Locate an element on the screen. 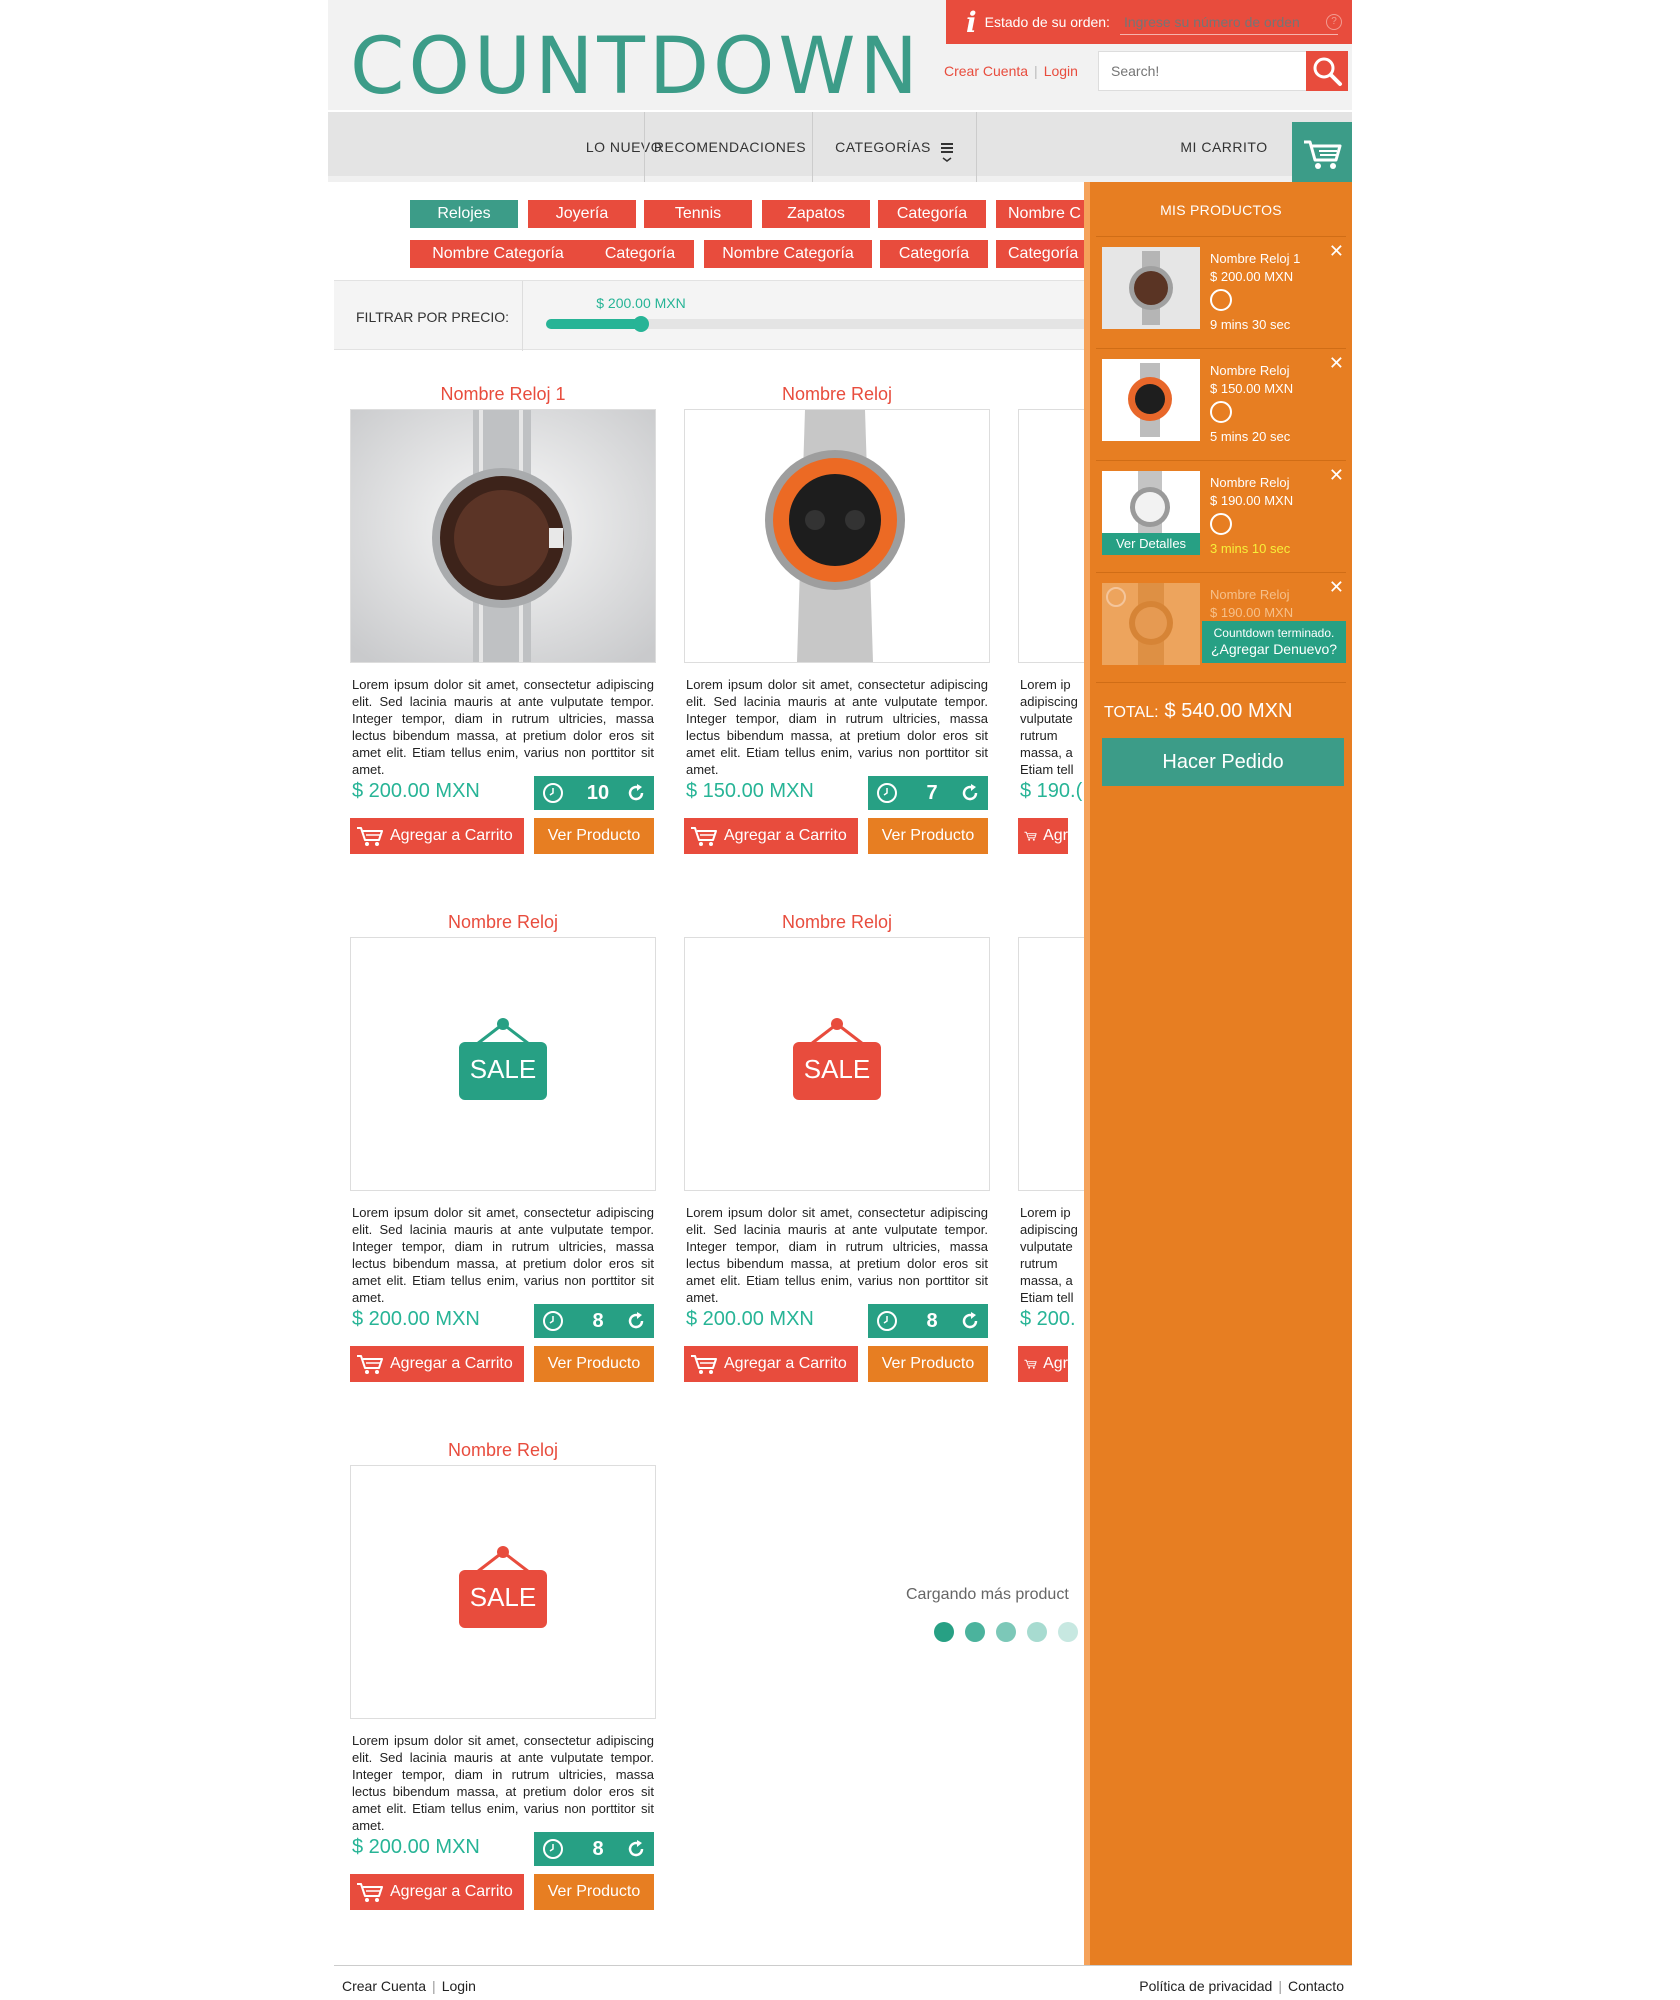 This screenshot has height=2000, width=1680. cart-item-price: $ 190.00 MXN is located at coordinates (1252, 612).